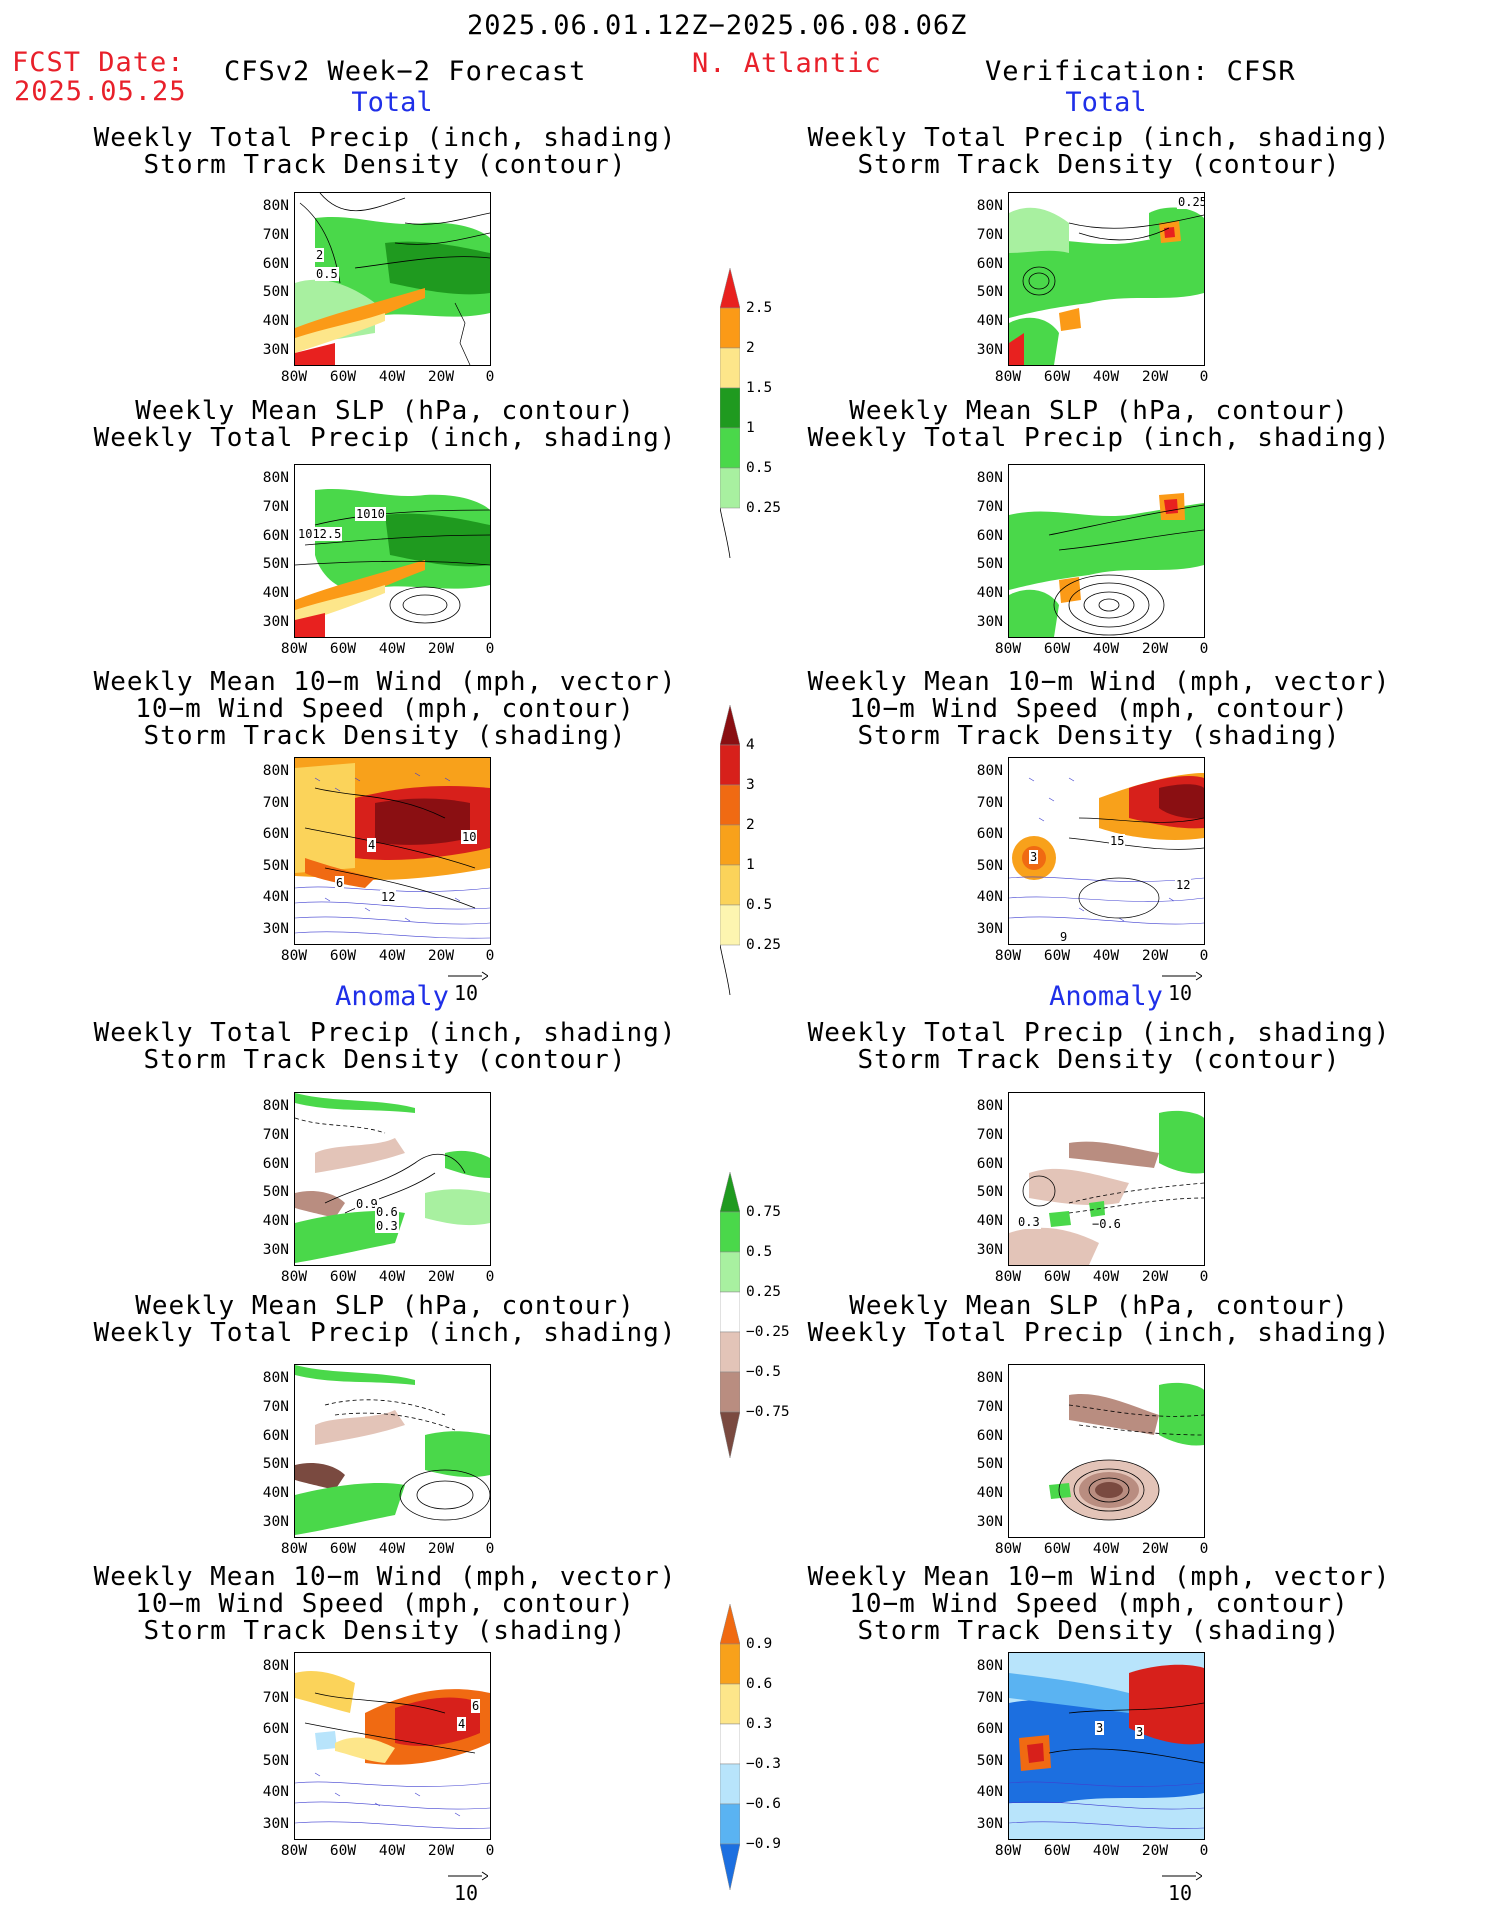 The height and width of the screenshot is (1925, 1487). What do you see at coordinates (787, 63) in the screenshot?
I see `region-label: N. Atlantic` at bounding box center [787, 63].